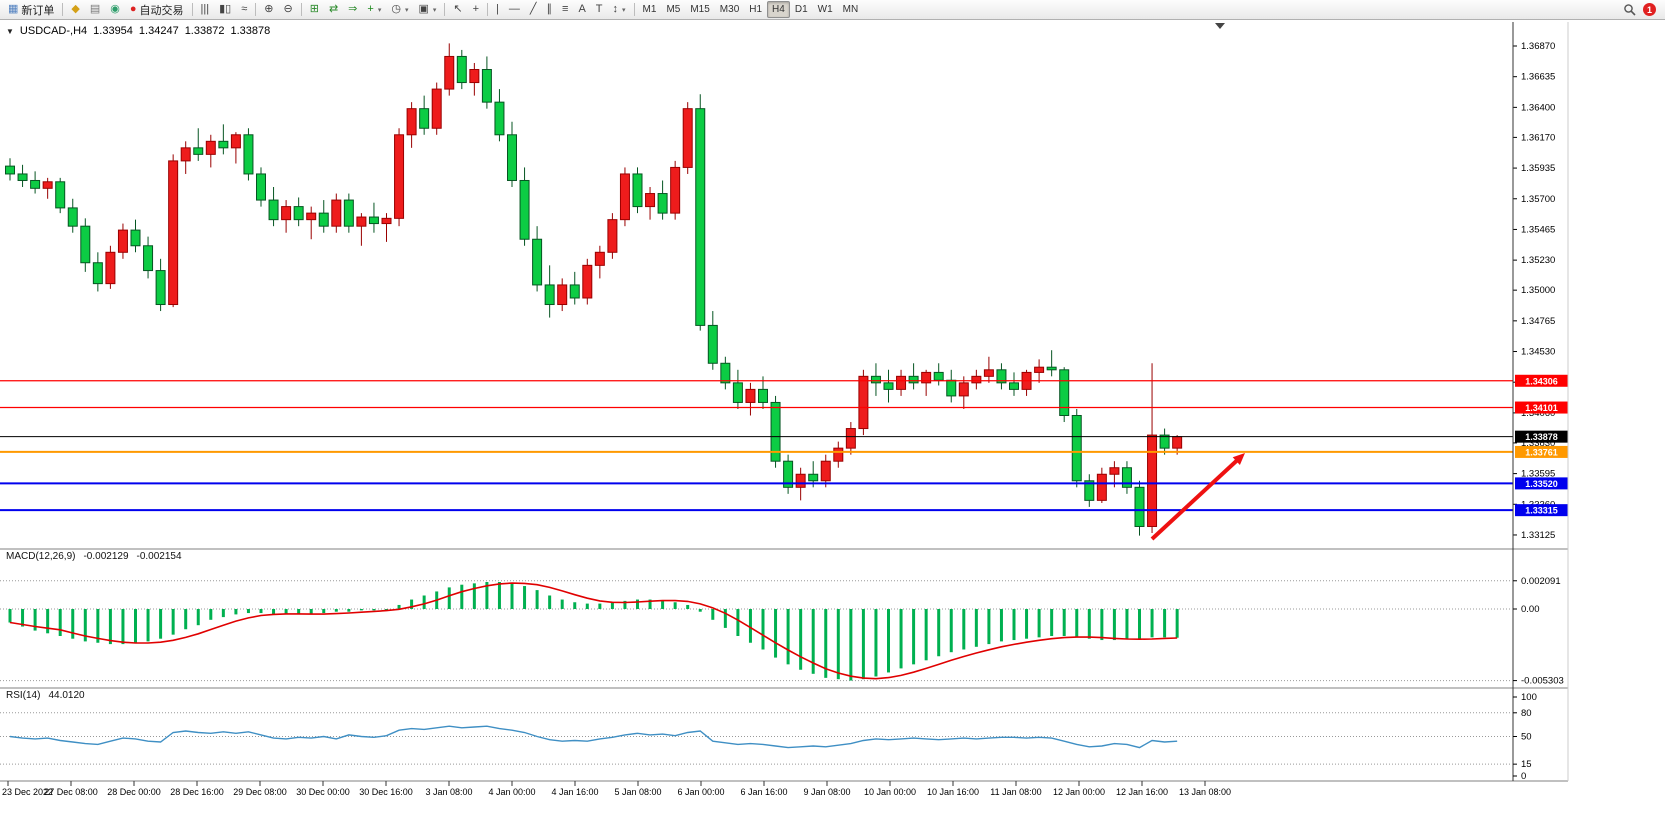 This screenshot has width=1665, height=828. Describe the element at coordinates (476, 9) in the screenshot. I see `crosshair-button: +` at that location.